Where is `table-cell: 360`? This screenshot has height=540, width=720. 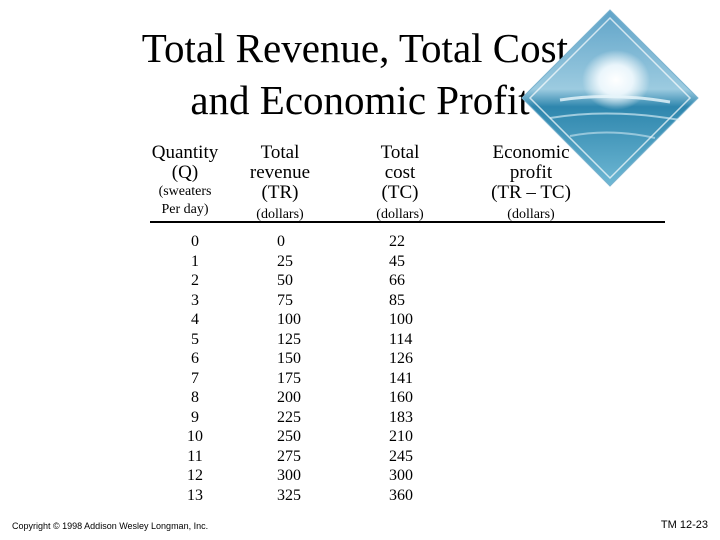
table-cell: 360 is located at coordinates (401, 495).